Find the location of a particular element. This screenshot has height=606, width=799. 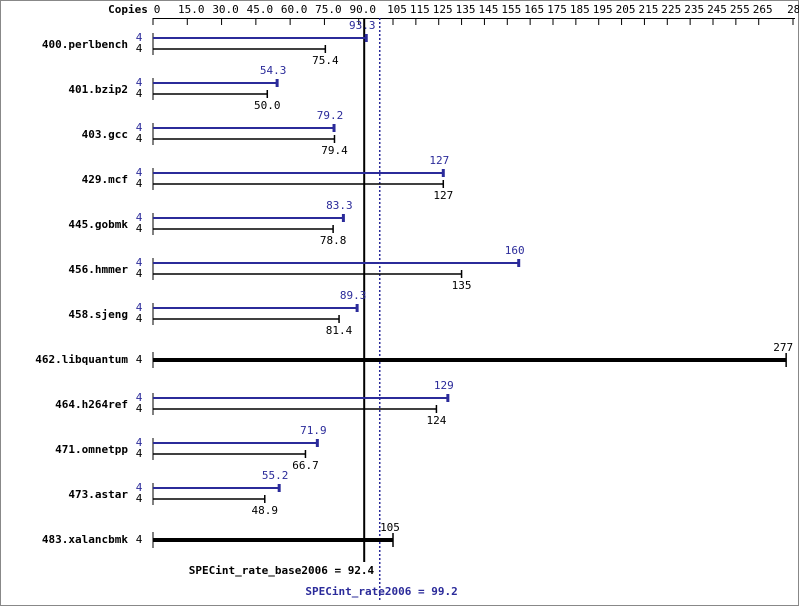

x-tick-label: 195 is located at coordinates (603, 9).